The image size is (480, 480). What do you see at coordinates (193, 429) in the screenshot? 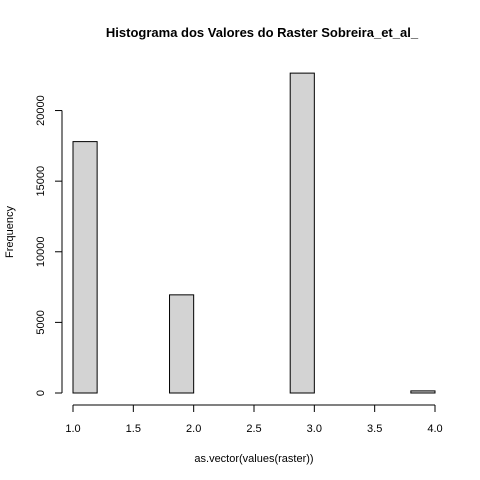
I see `x-tick-label: 2.0` at bounding box center [193, 429].